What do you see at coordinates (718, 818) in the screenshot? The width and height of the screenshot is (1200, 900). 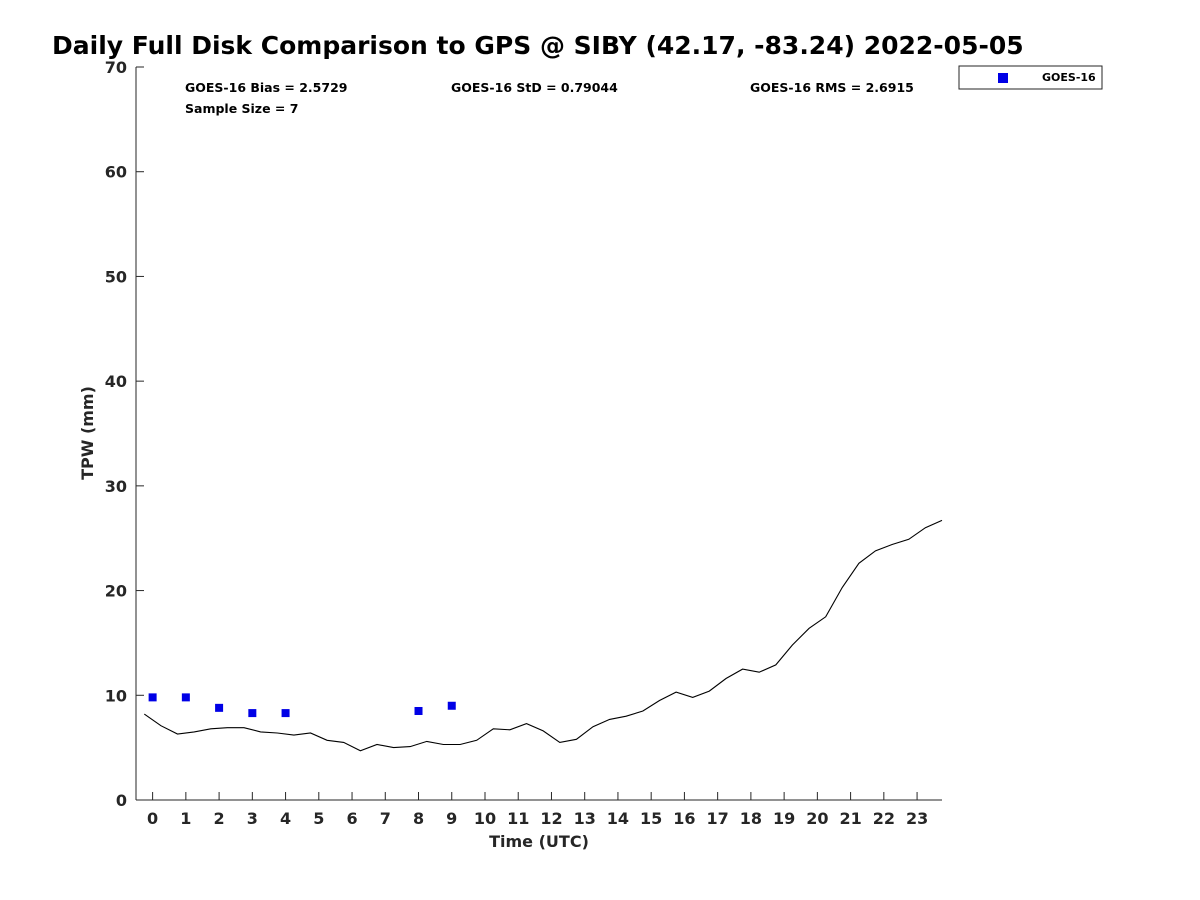 I see `x-tick-label: 17` at bounding box center [718, 818].